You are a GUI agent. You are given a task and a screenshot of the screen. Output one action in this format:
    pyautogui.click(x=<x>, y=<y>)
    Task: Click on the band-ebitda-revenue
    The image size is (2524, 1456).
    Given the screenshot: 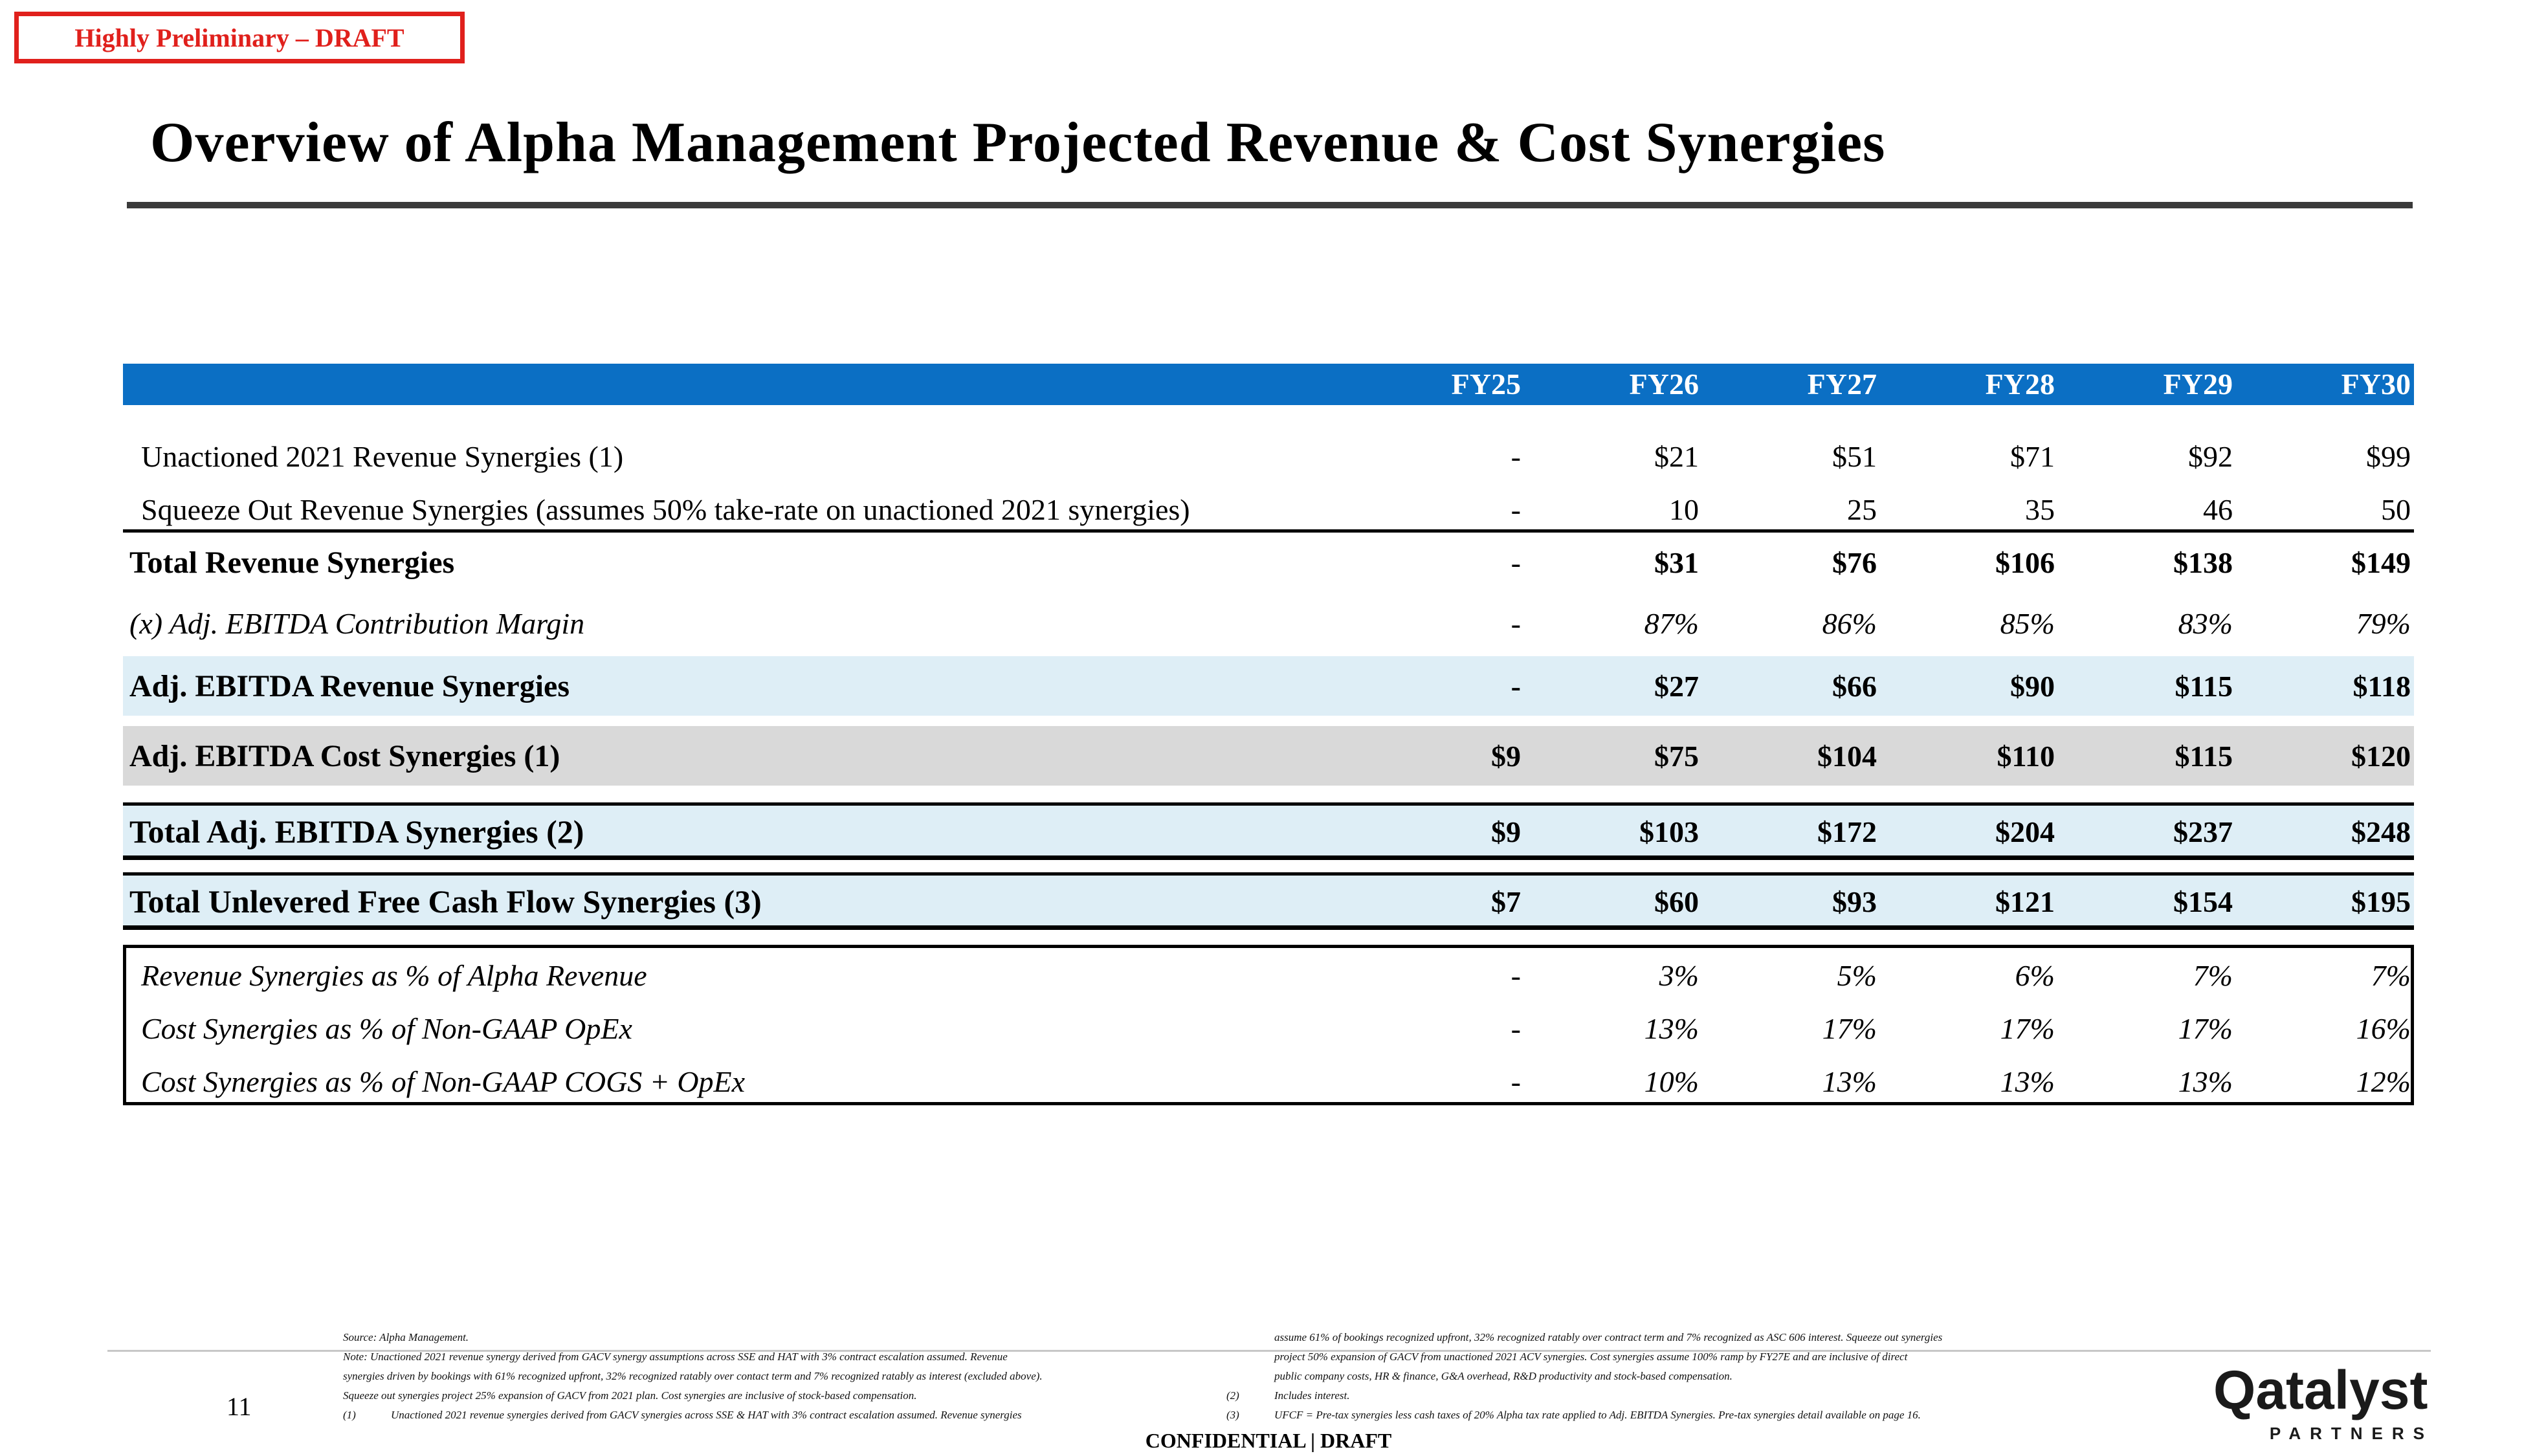 What is the action you would take?
    pyautogui.click(x=1268, y=686)
    